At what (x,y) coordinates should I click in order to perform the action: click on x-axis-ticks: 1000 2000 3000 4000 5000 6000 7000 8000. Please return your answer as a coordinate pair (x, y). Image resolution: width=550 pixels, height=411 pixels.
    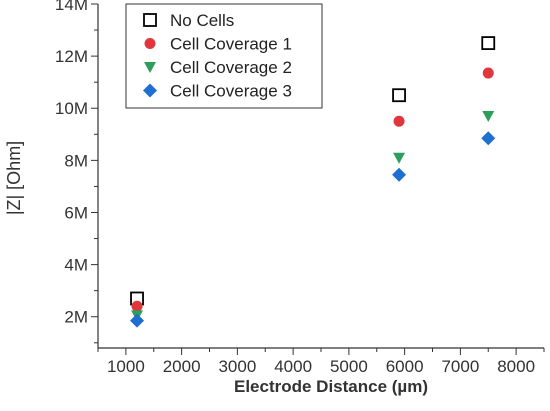
    Looking at the image, I should click on (321, 362).